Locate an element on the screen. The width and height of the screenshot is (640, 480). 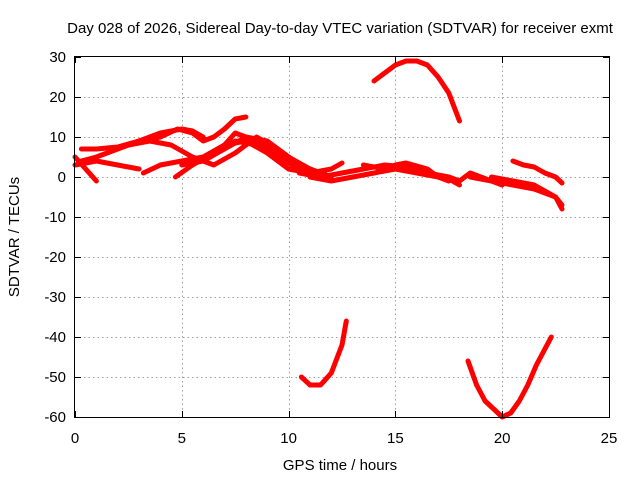
series-line-s2 is located at coordinates (85, 169).